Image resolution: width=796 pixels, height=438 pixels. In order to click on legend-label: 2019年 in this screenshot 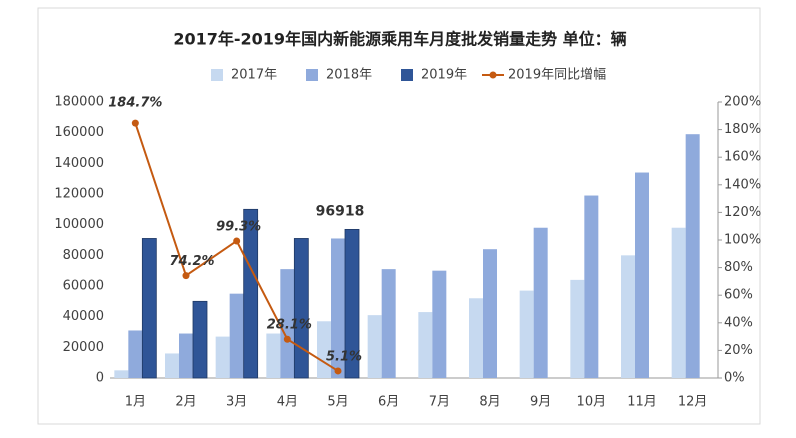, I will do `click(444, 75)`.